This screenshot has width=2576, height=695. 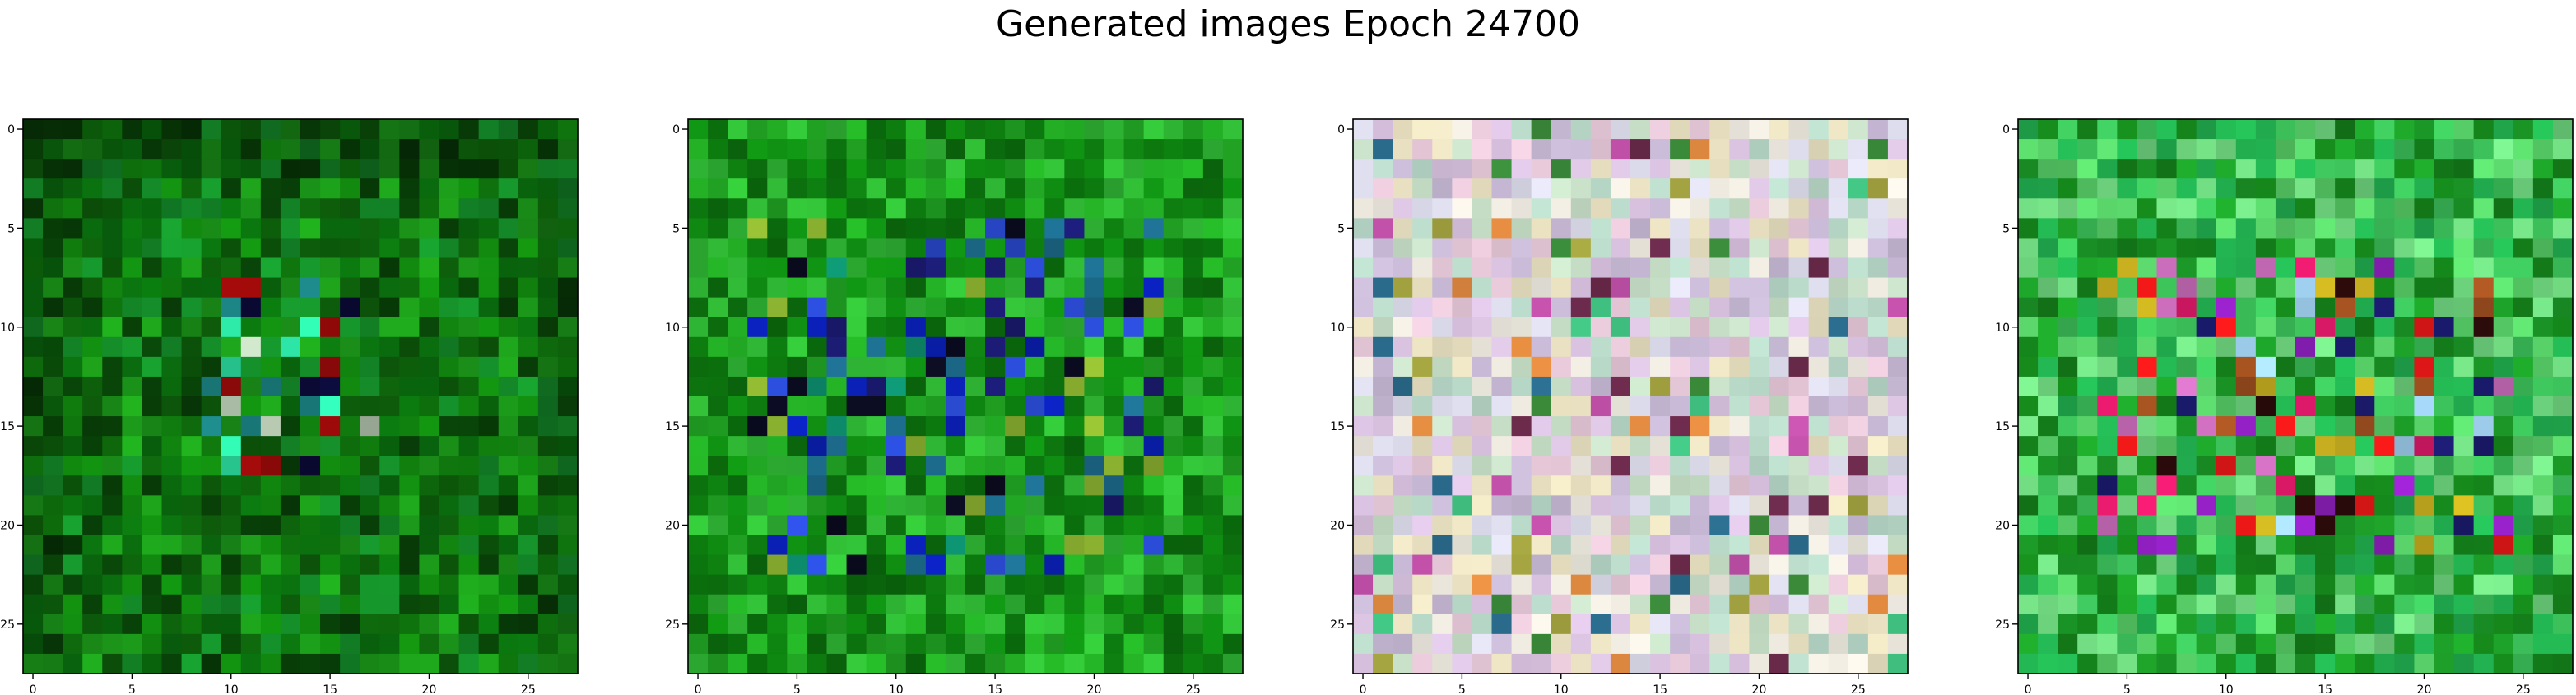 I want to click on y-tick-label: 10, so click(x=1337, y=328).